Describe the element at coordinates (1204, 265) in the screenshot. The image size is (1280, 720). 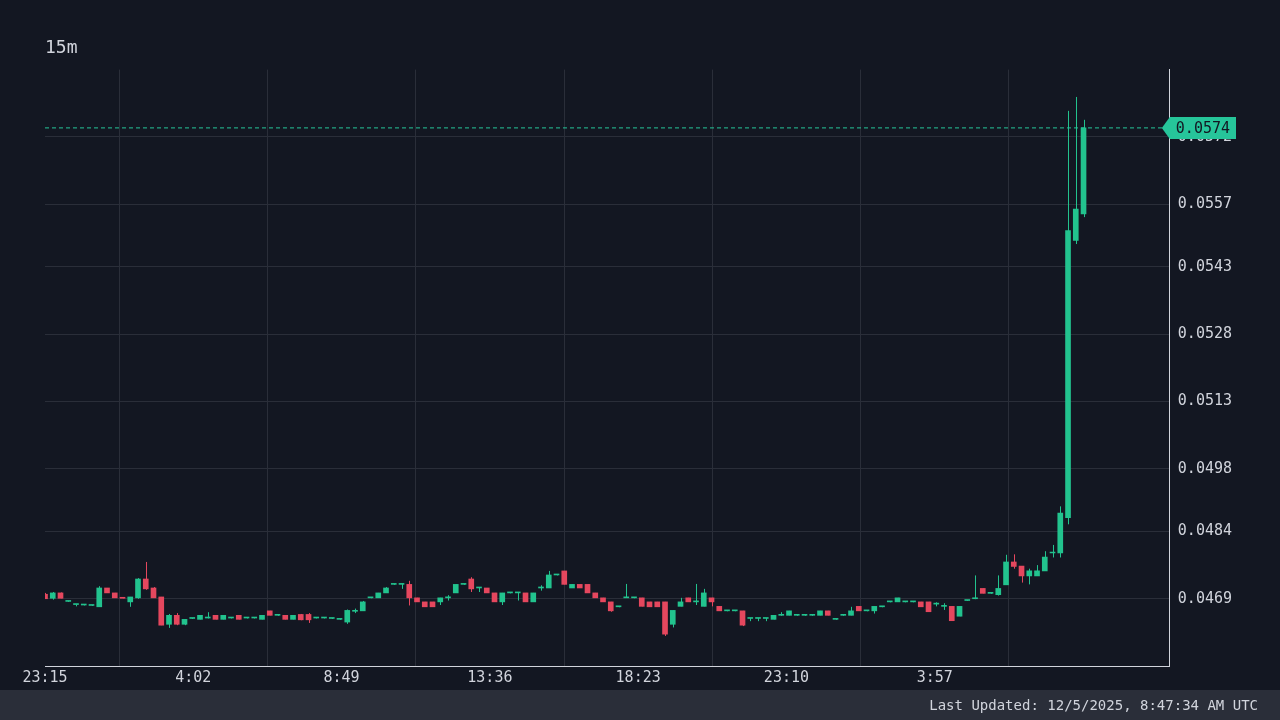
I see `y-tick-label: 0.0543` at that location.